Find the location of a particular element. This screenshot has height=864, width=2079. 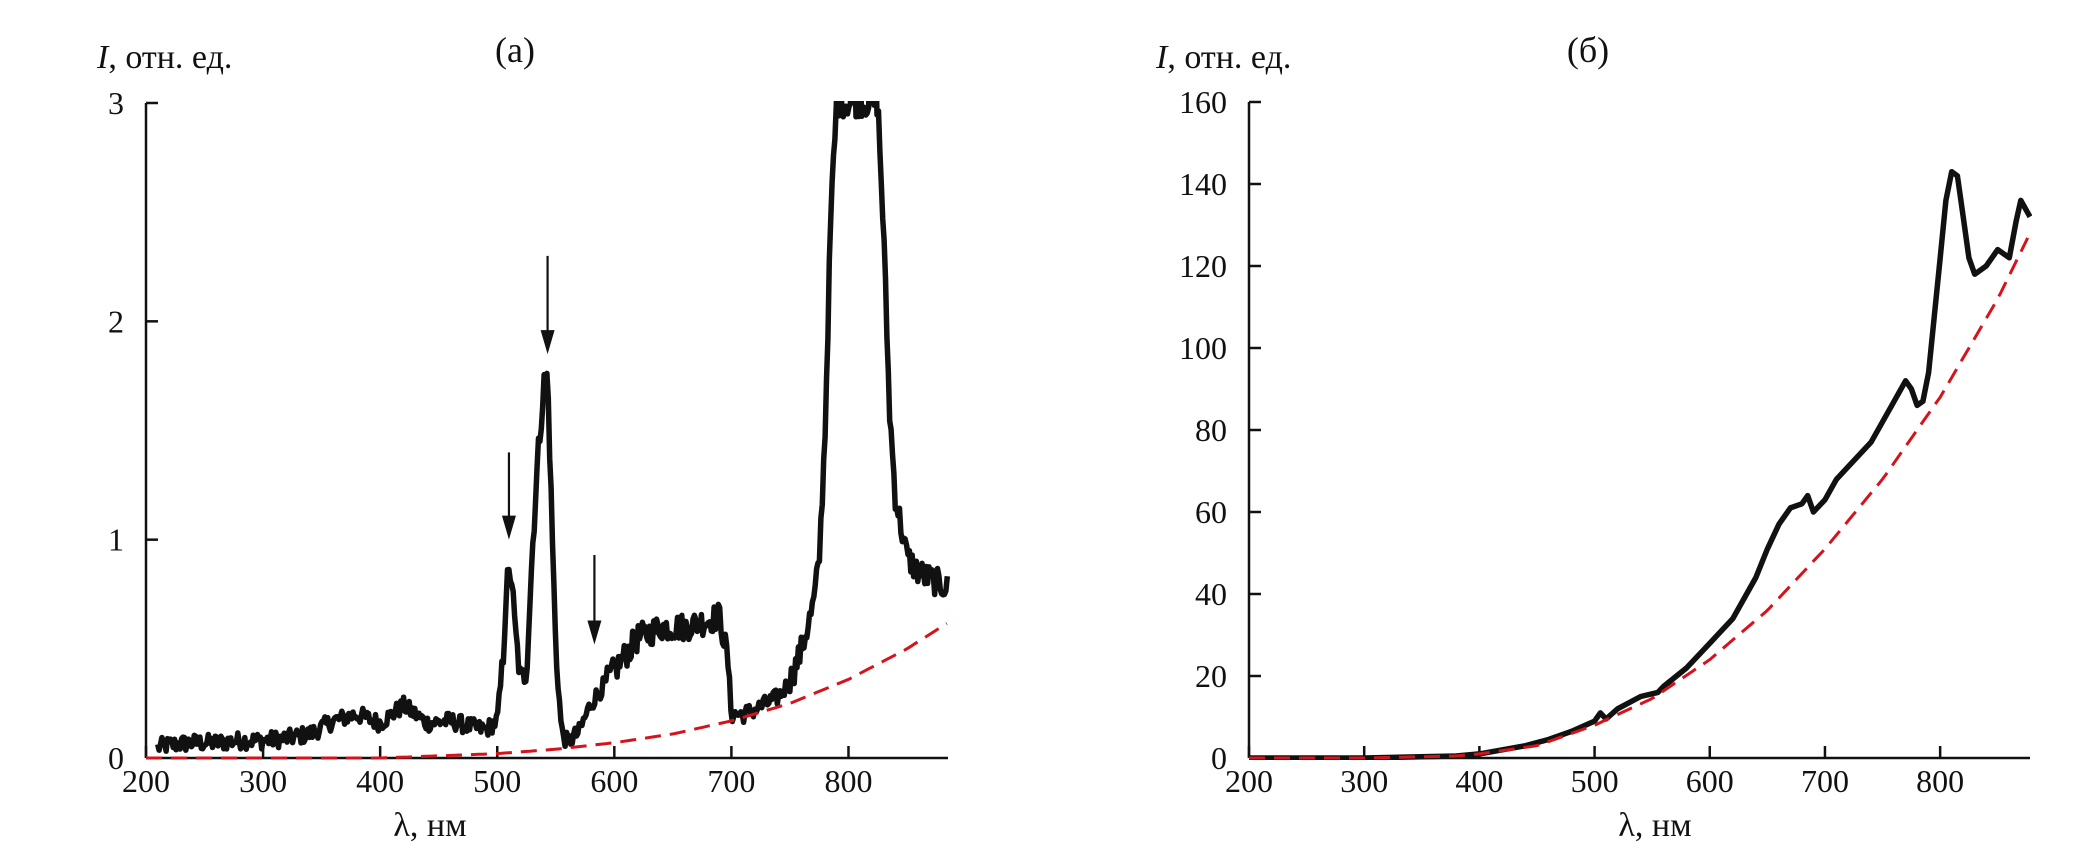

panel-b-y-tick-label: 120 is located at coordinates (1203, 266).